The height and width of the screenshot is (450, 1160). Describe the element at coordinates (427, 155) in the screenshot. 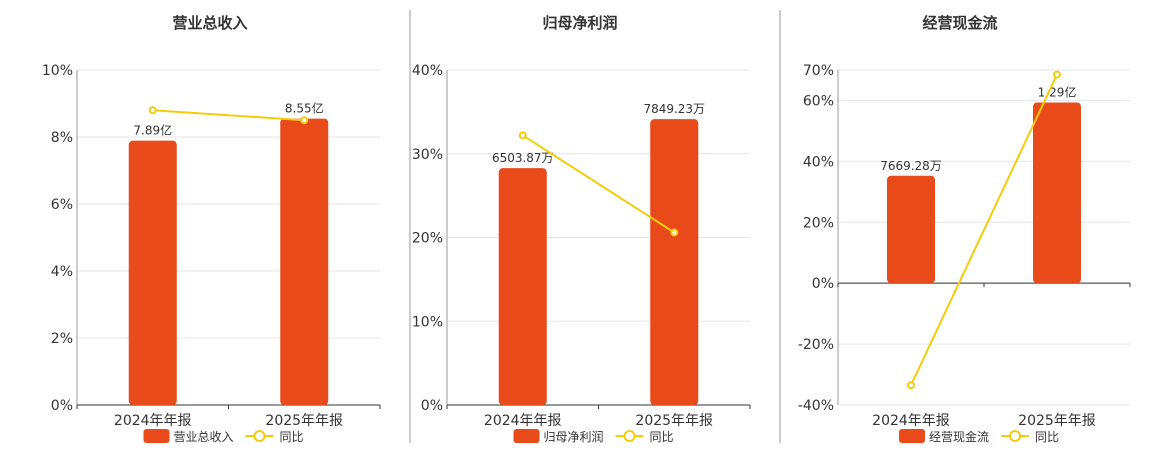

I see `y-tick-label: 30%` at that location.